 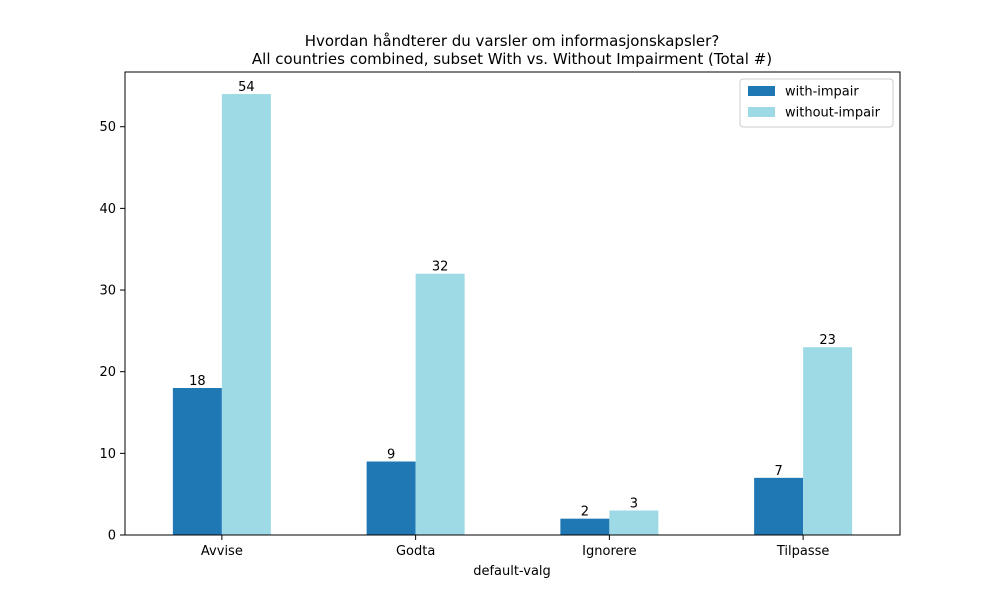 I want to click on y-tick-label: 20, so click(x=107, y=372).